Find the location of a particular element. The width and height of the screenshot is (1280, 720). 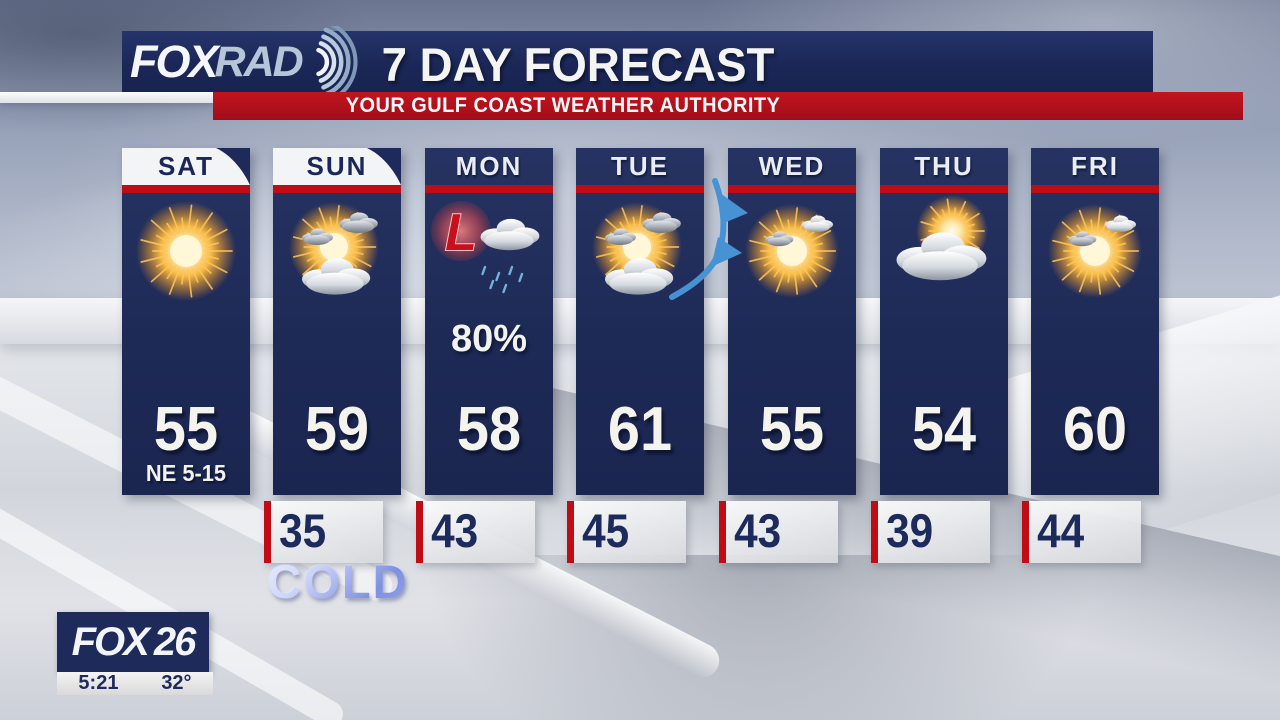

day-label: SAT is located at coordinates (186, 166).